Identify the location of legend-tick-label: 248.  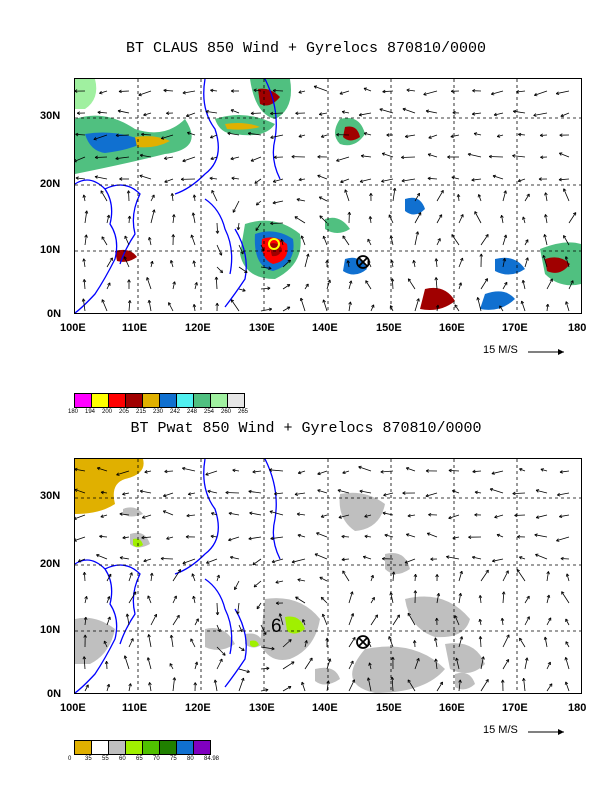
(192, 412).